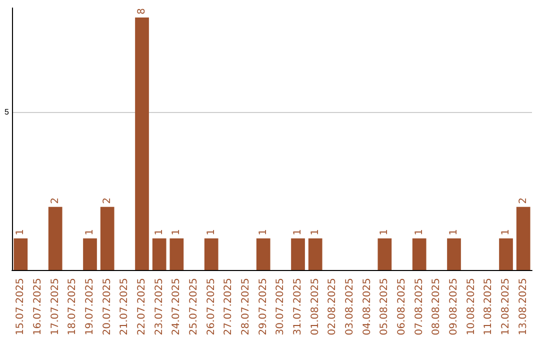 The height and width of the screenshot is (340, 540). Describe the element at coordinates (367, 307) in the screenshot. I see `x-tick-label: 04.08.2025` at that location.